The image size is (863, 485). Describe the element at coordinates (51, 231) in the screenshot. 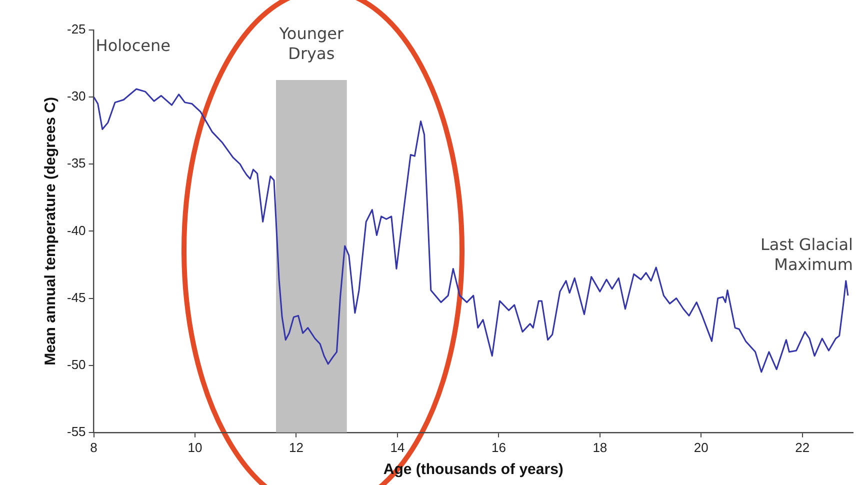

I see `y-axis-title: Mean annual temperature (degrees C)` at that location.